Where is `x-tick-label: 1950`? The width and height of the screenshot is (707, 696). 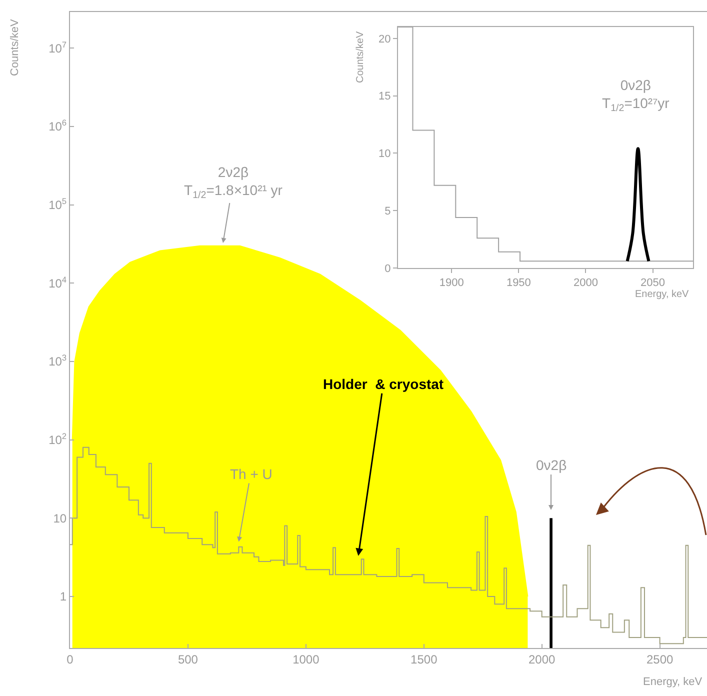
x-tick-label: 1950 is located at coordinates (518, 283).